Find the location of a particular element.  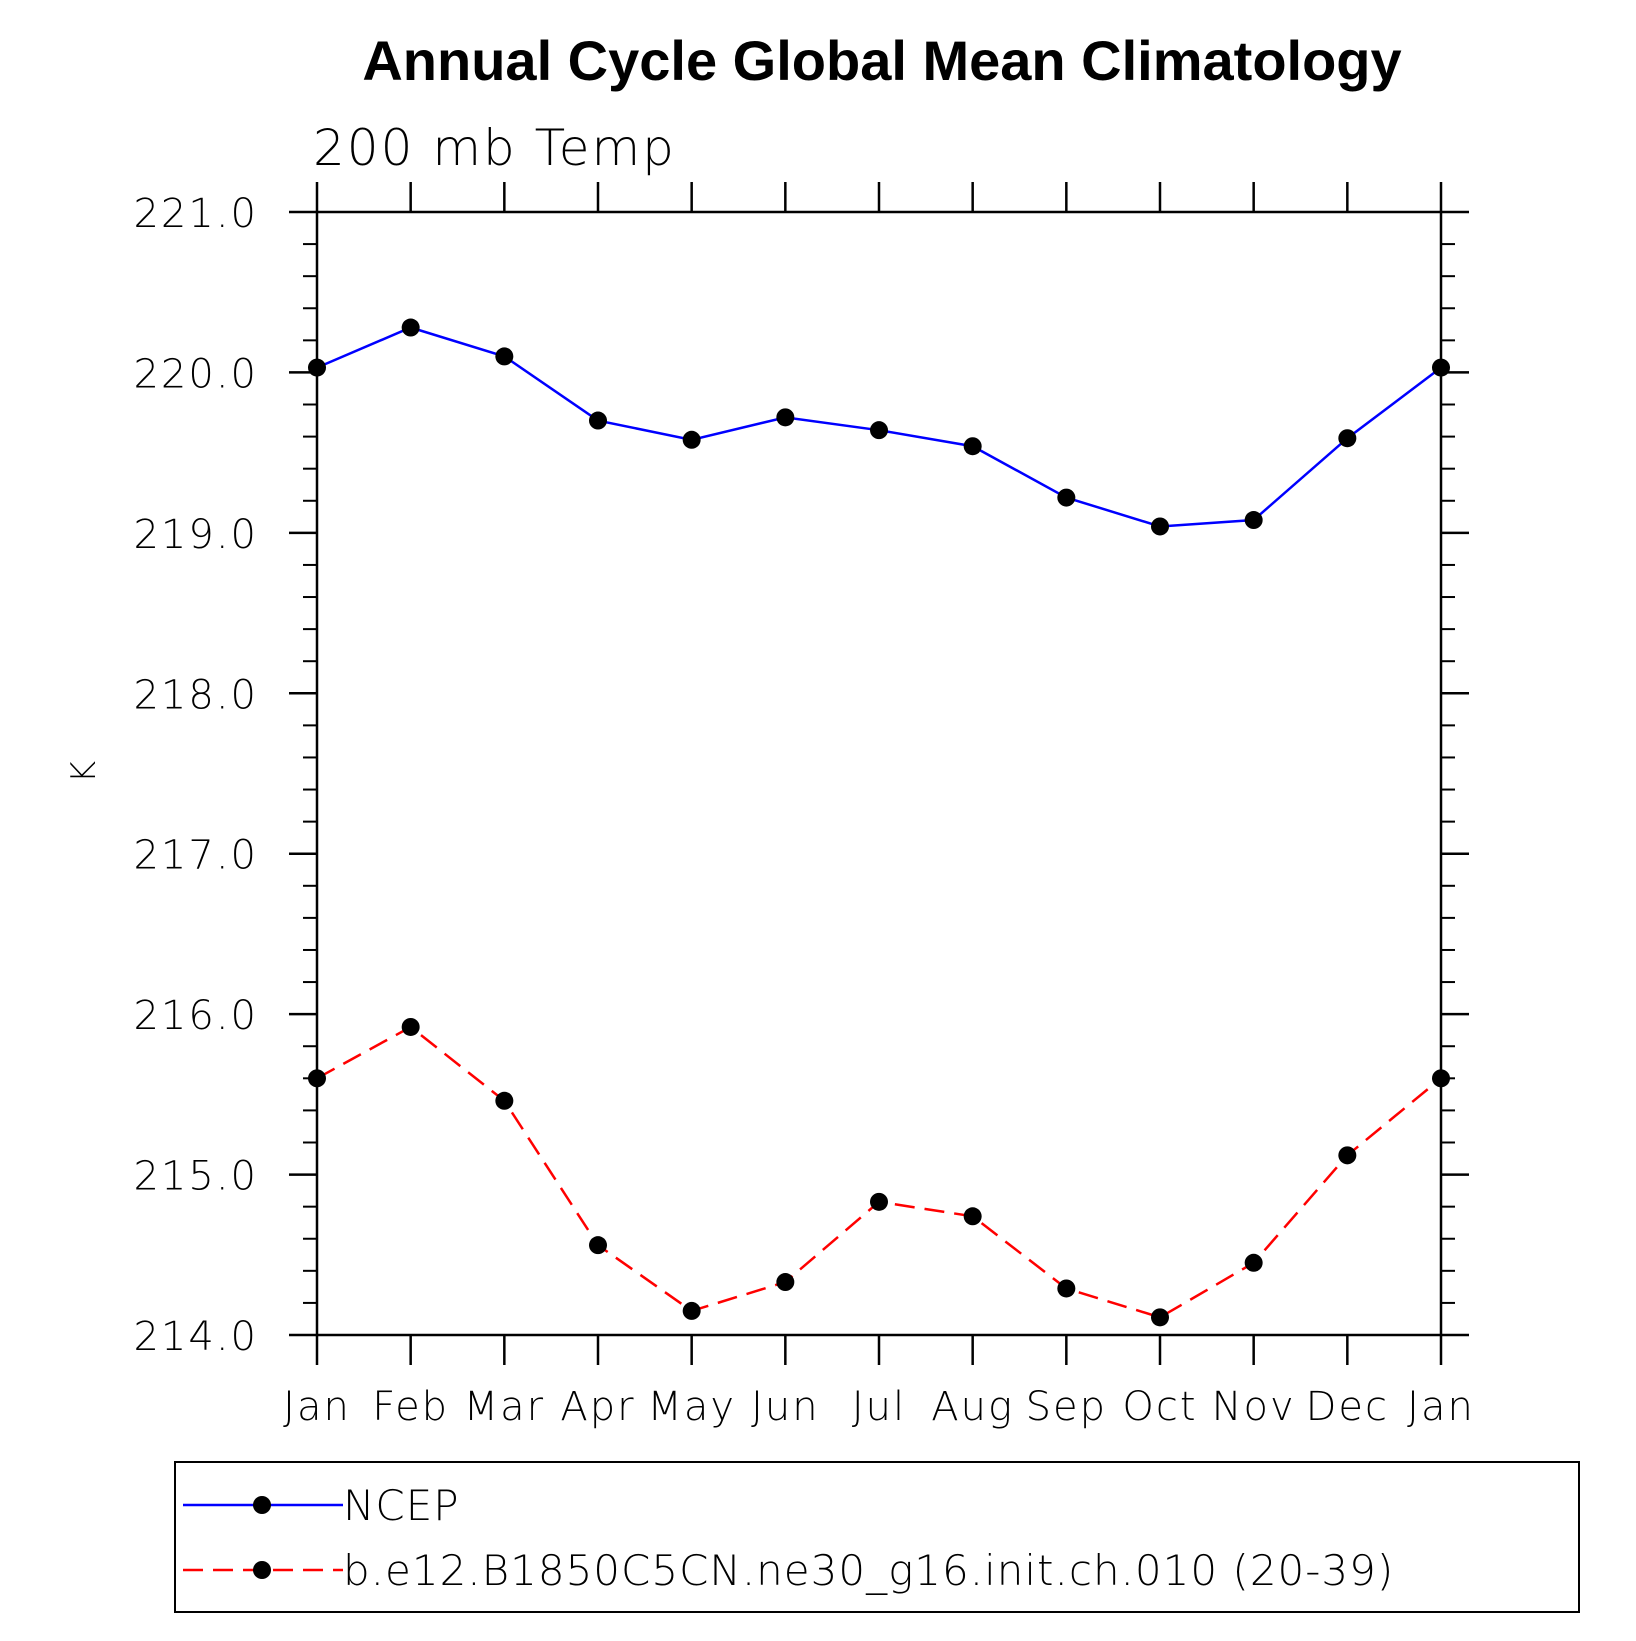

y-tick-label: 220.0 is located at coordinates (195, 374).